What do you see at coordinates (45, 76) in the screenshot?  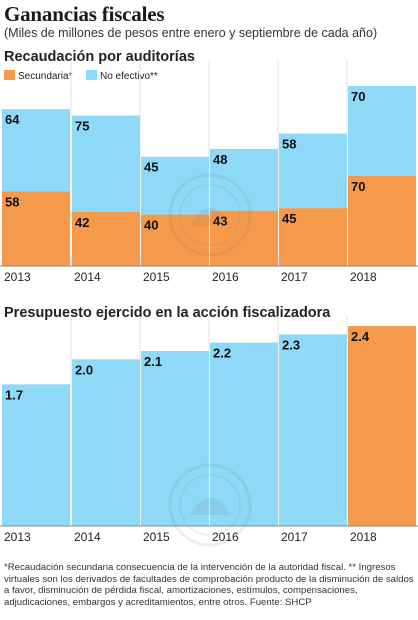 I see `legend-label-secundaria: Secundaria*` at bounding box center [45, 76].